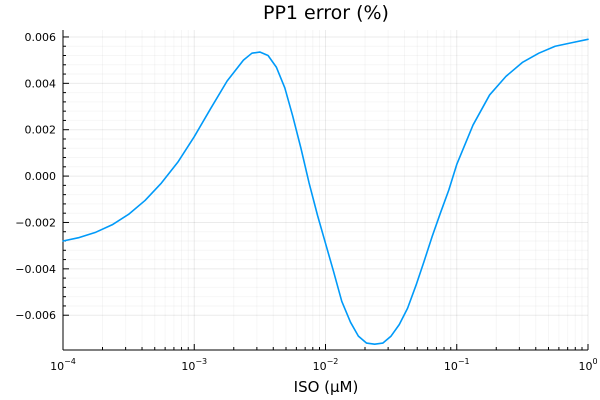 The image size is (600, 400). I want to click on y-axis-ticks: −0.006 −0.004 −0.002 0.000 0.002 0.004 0.006, so click(35, 176).